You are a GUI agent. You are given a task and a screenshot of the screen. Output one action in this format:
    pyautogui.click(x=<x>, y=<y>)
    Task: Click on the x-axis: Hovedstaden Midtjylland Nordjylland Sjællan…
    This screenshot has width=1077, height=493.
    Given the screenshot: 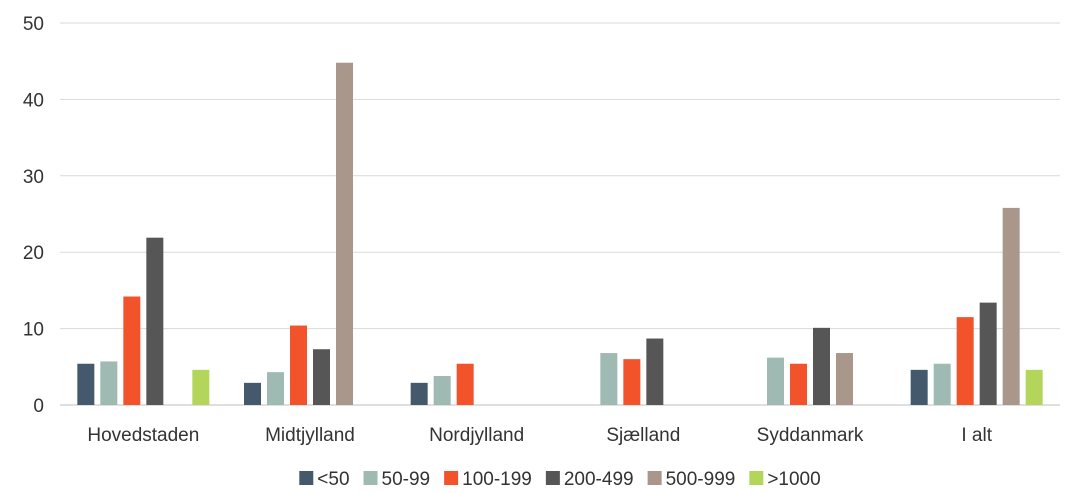 What is the action you would take?
    pyautogui.click(x=539, y=435)
    